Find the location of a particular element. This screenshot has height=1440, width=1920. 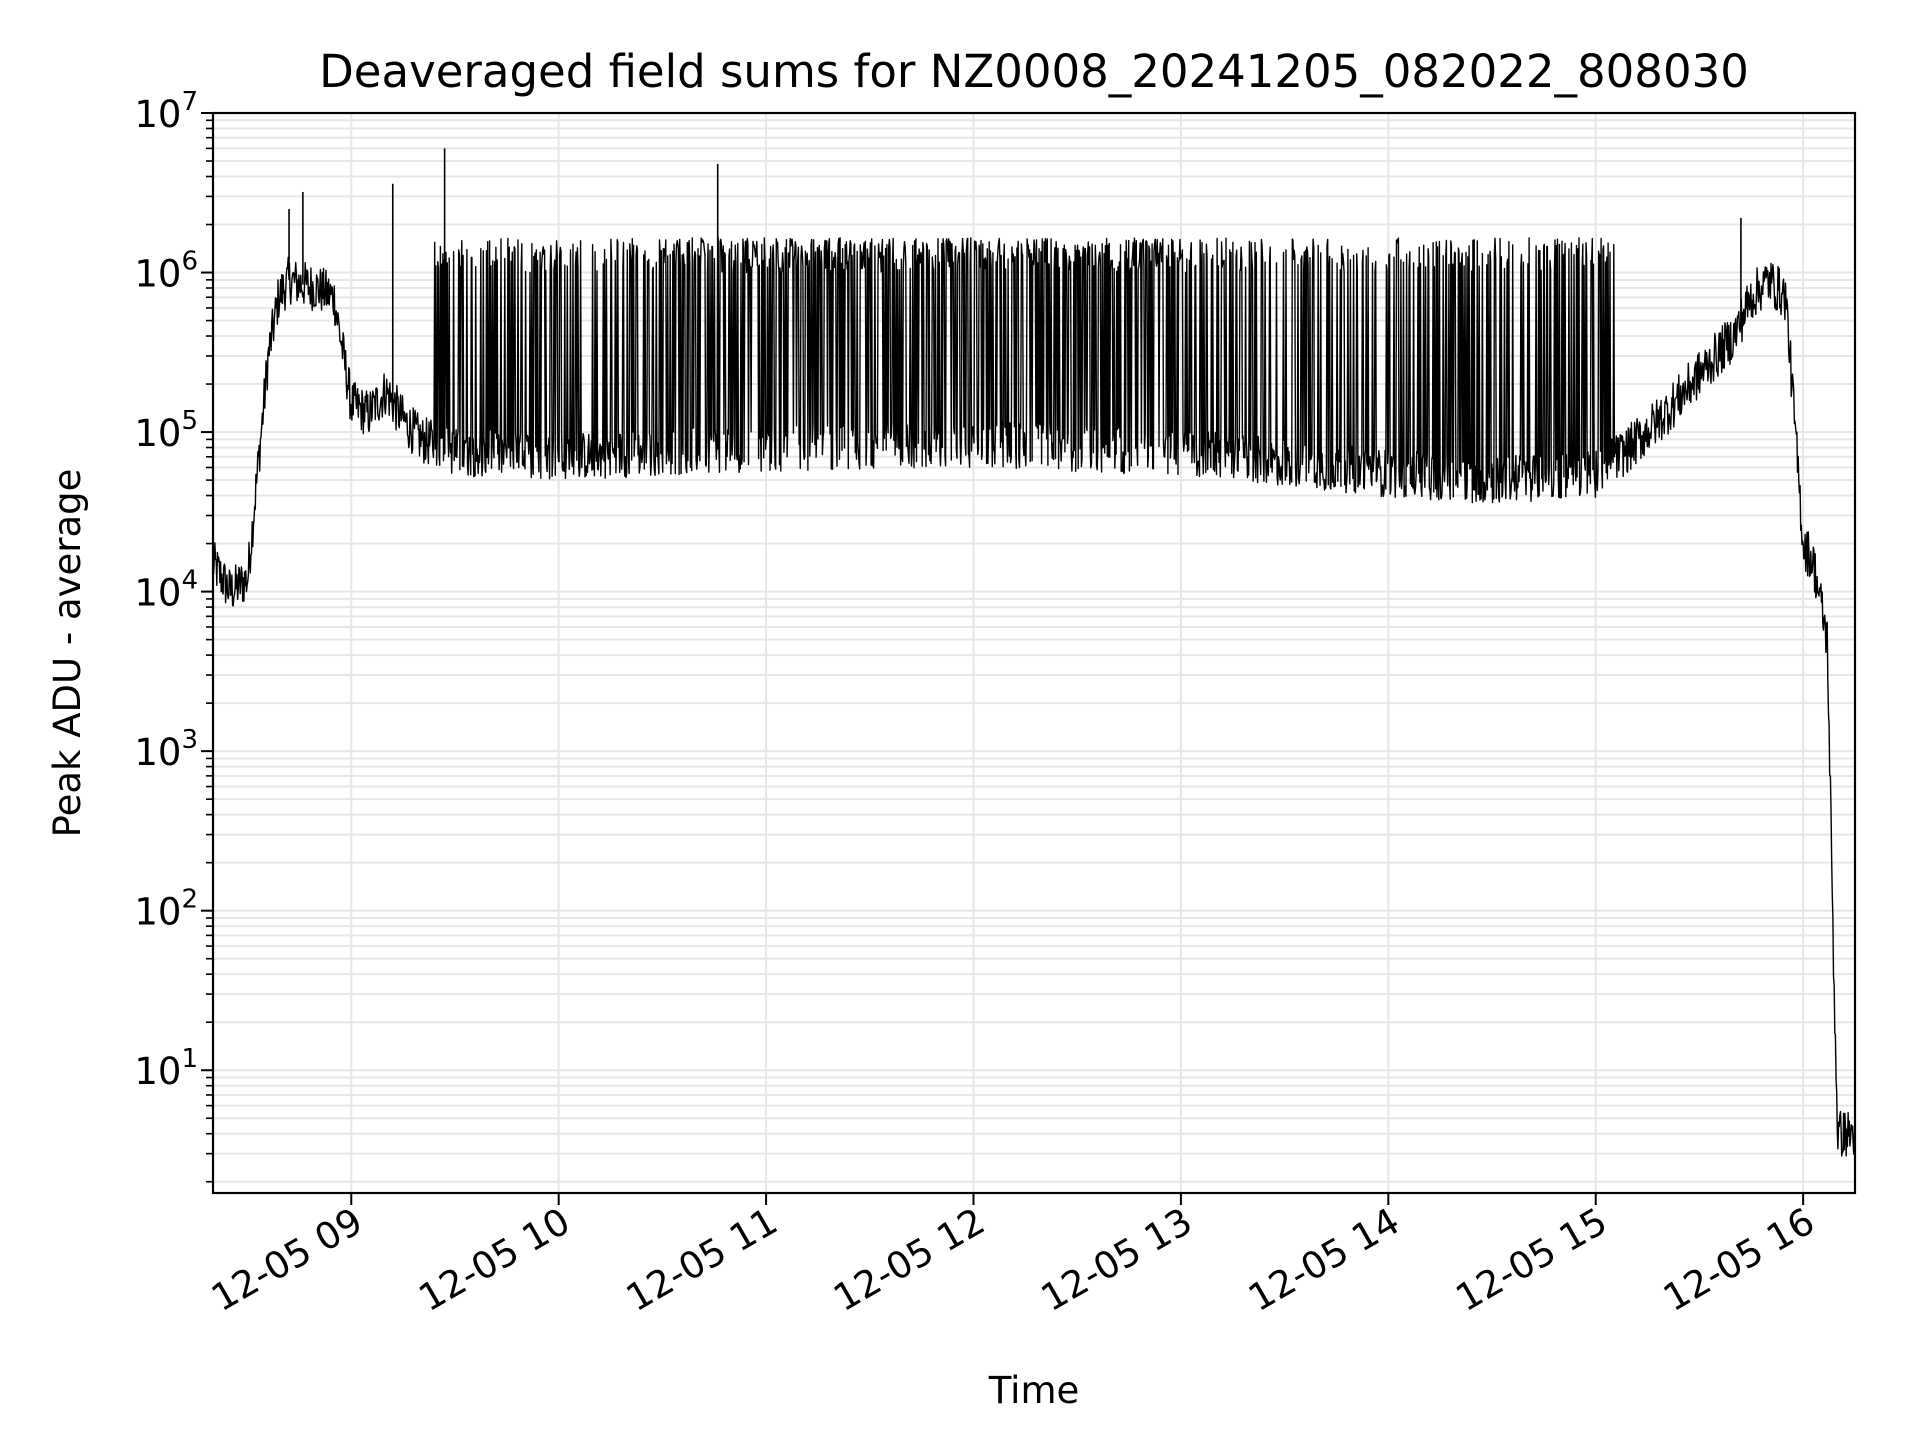

y-tick-exponent: 2 is located at coordinates (189, 900).